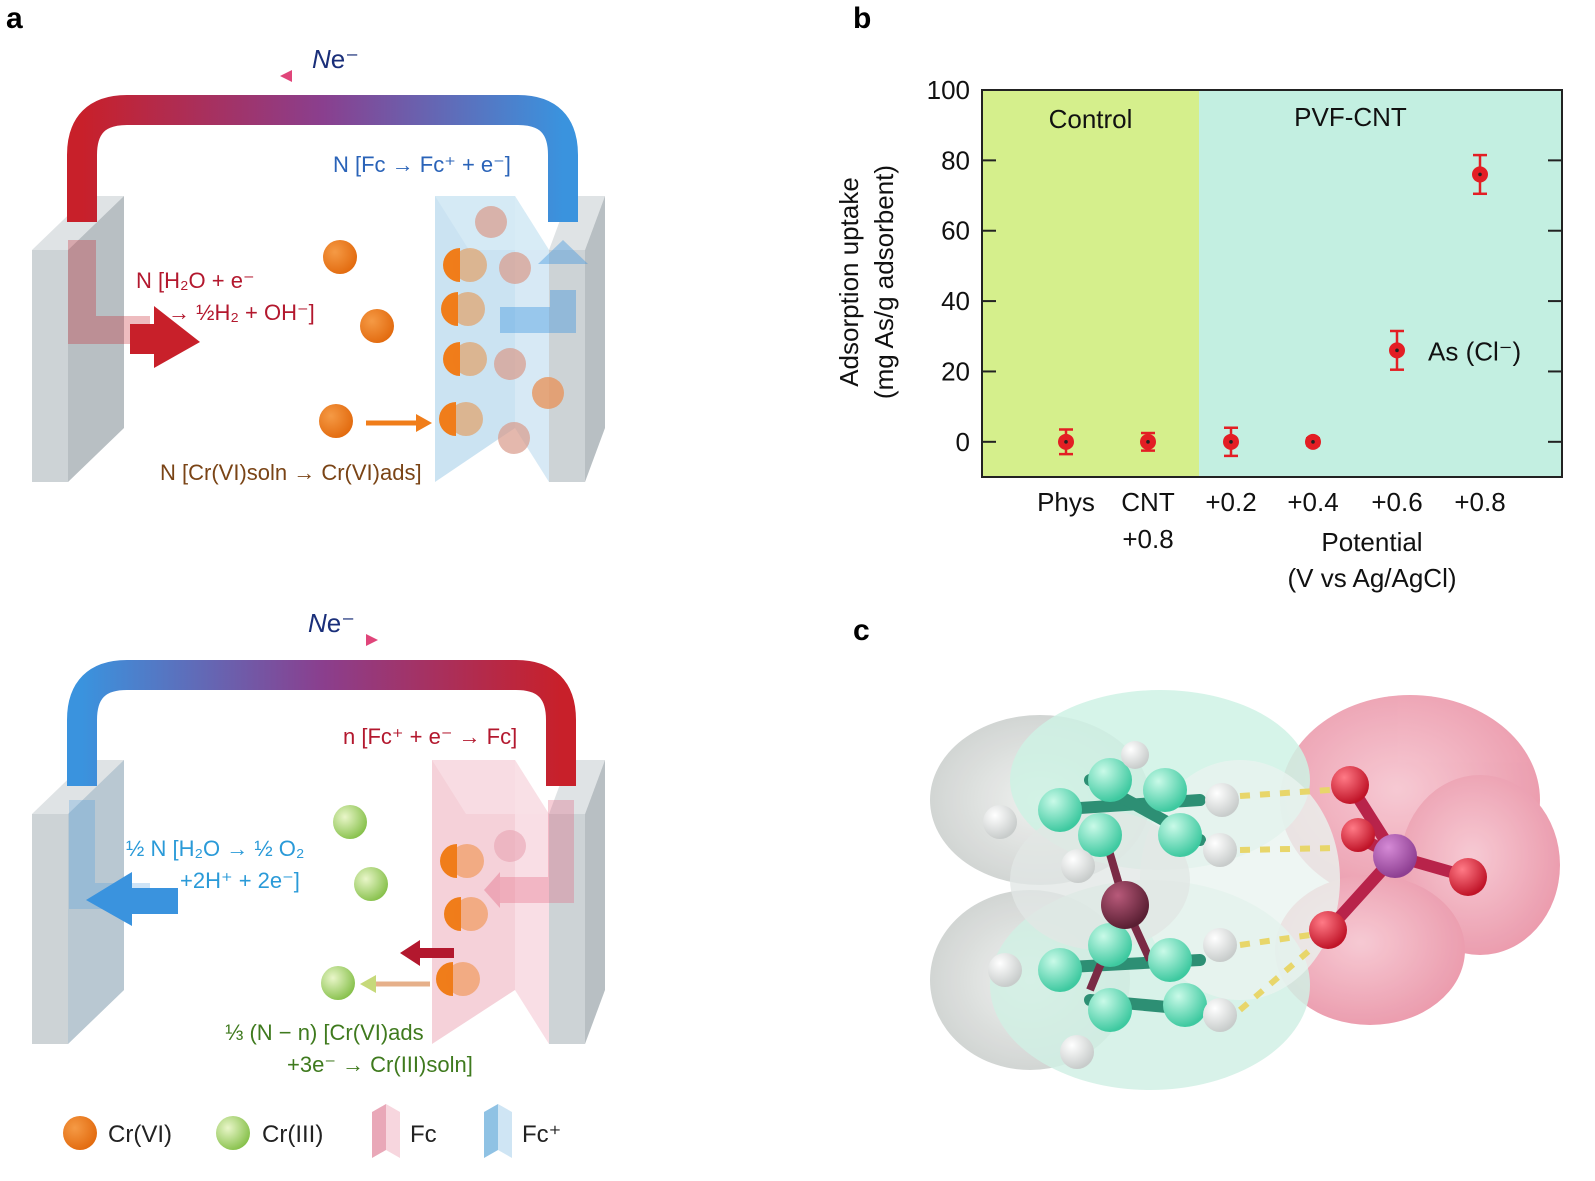 The height and width of the screenshot is (1181, 1595). Describe the element at coordinates (498, 1131) in the screenshot. I see `blue-electrode-icon` at that location.